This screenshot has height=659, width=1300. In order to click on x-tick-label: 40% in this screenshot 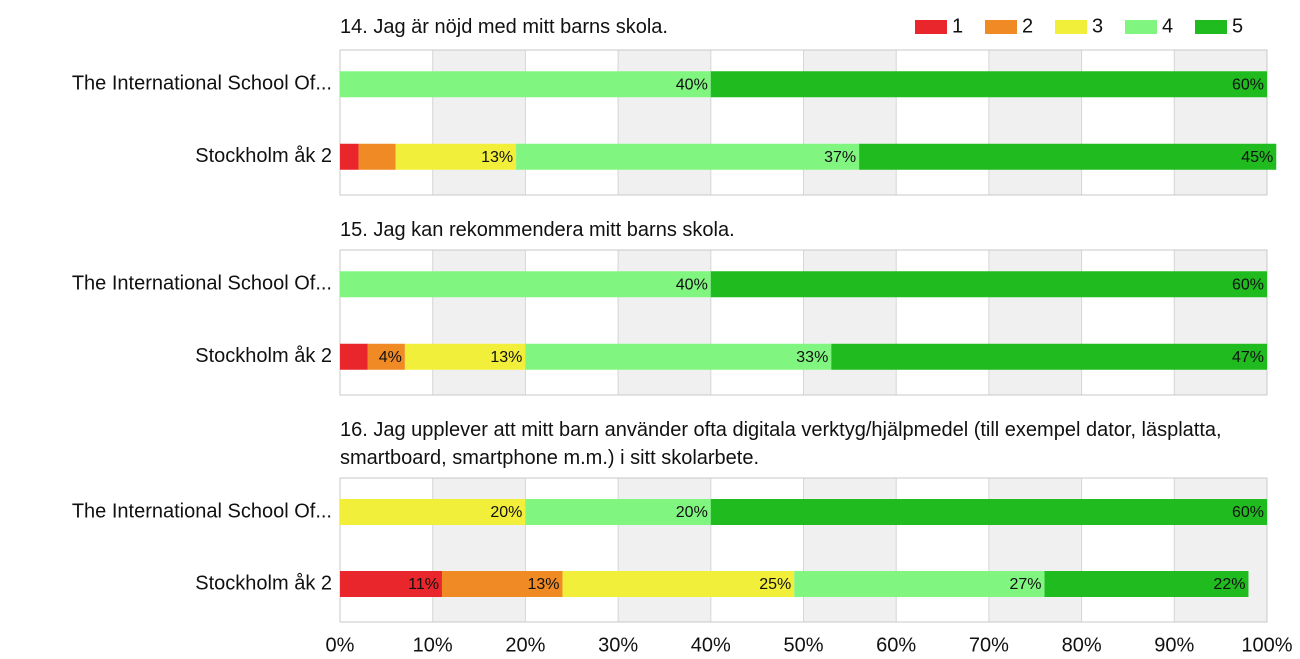, I will do `click(711, 645)`.